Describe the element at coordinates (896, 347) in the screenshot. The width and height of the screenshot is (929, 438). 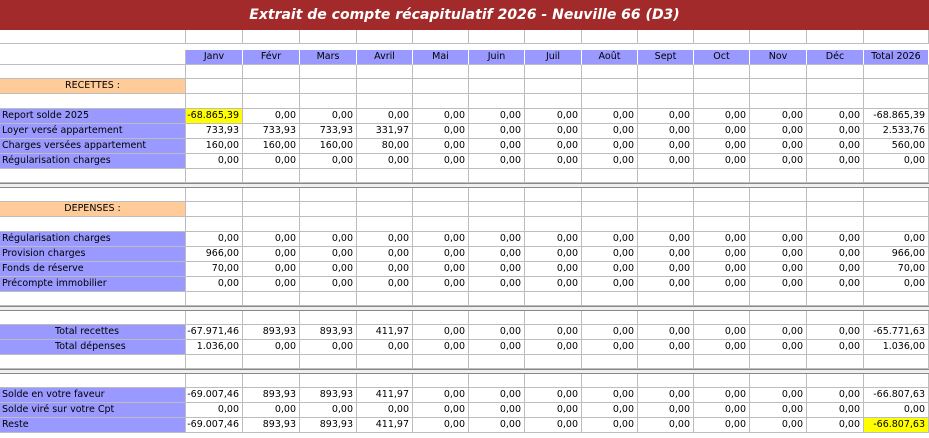
I see `total-cell: 1.036,00` at that location.